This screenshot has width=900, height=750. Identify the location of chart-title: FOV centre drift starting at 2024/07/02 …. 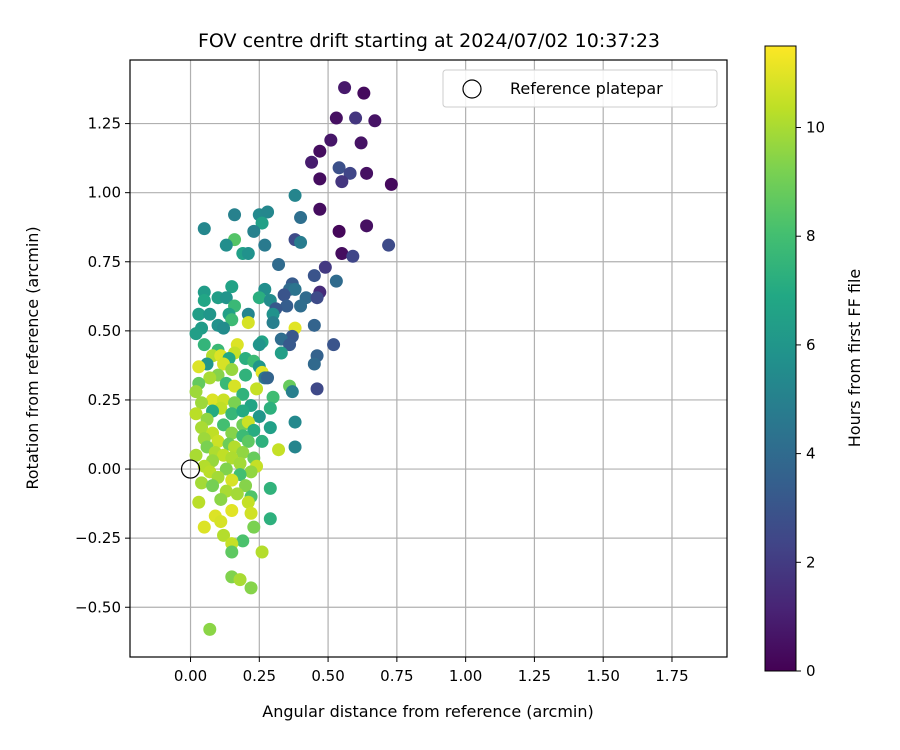
(429, 41).